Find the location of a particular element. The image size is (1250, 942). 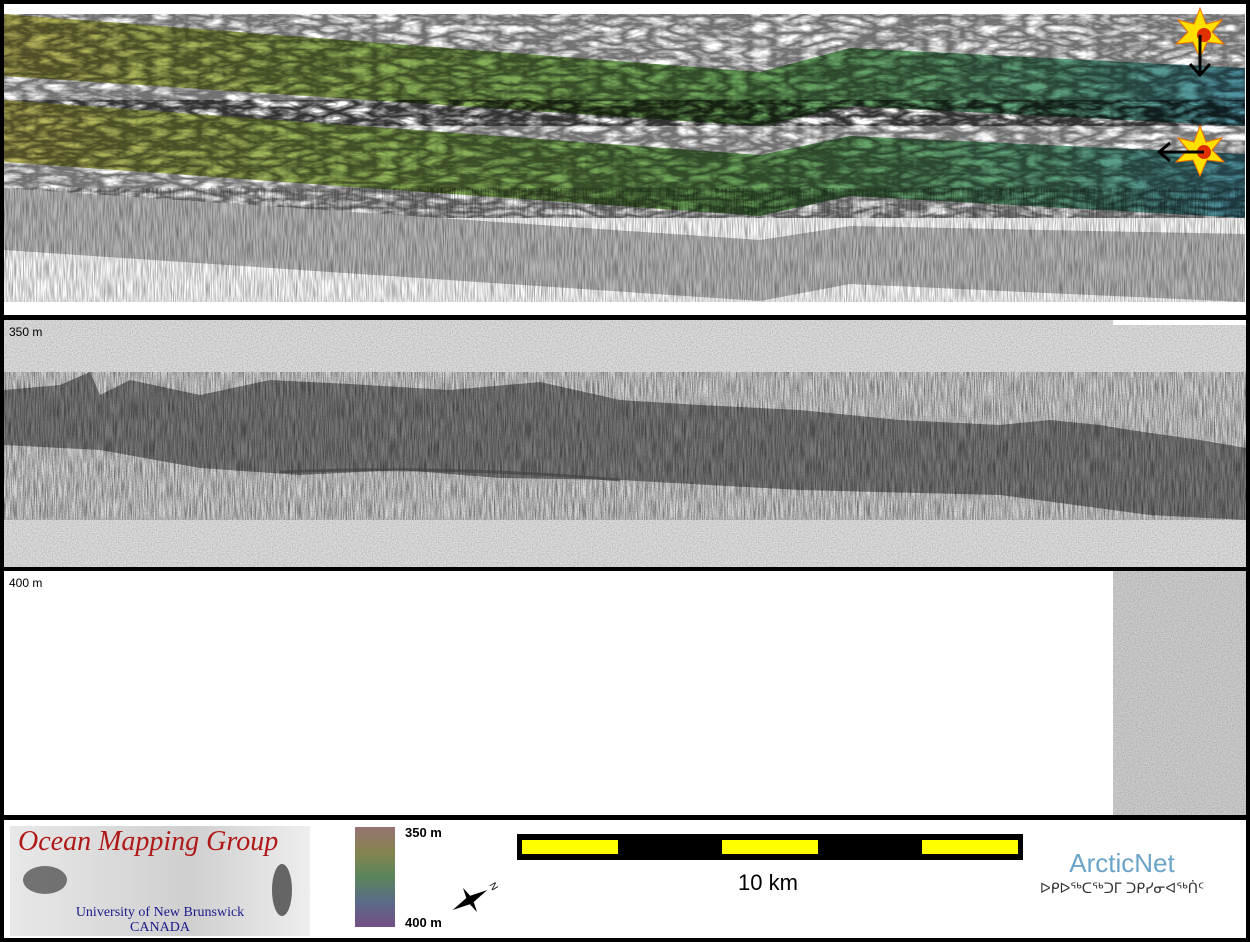

scale-label: 10 km is located at coordinates (768, 882).